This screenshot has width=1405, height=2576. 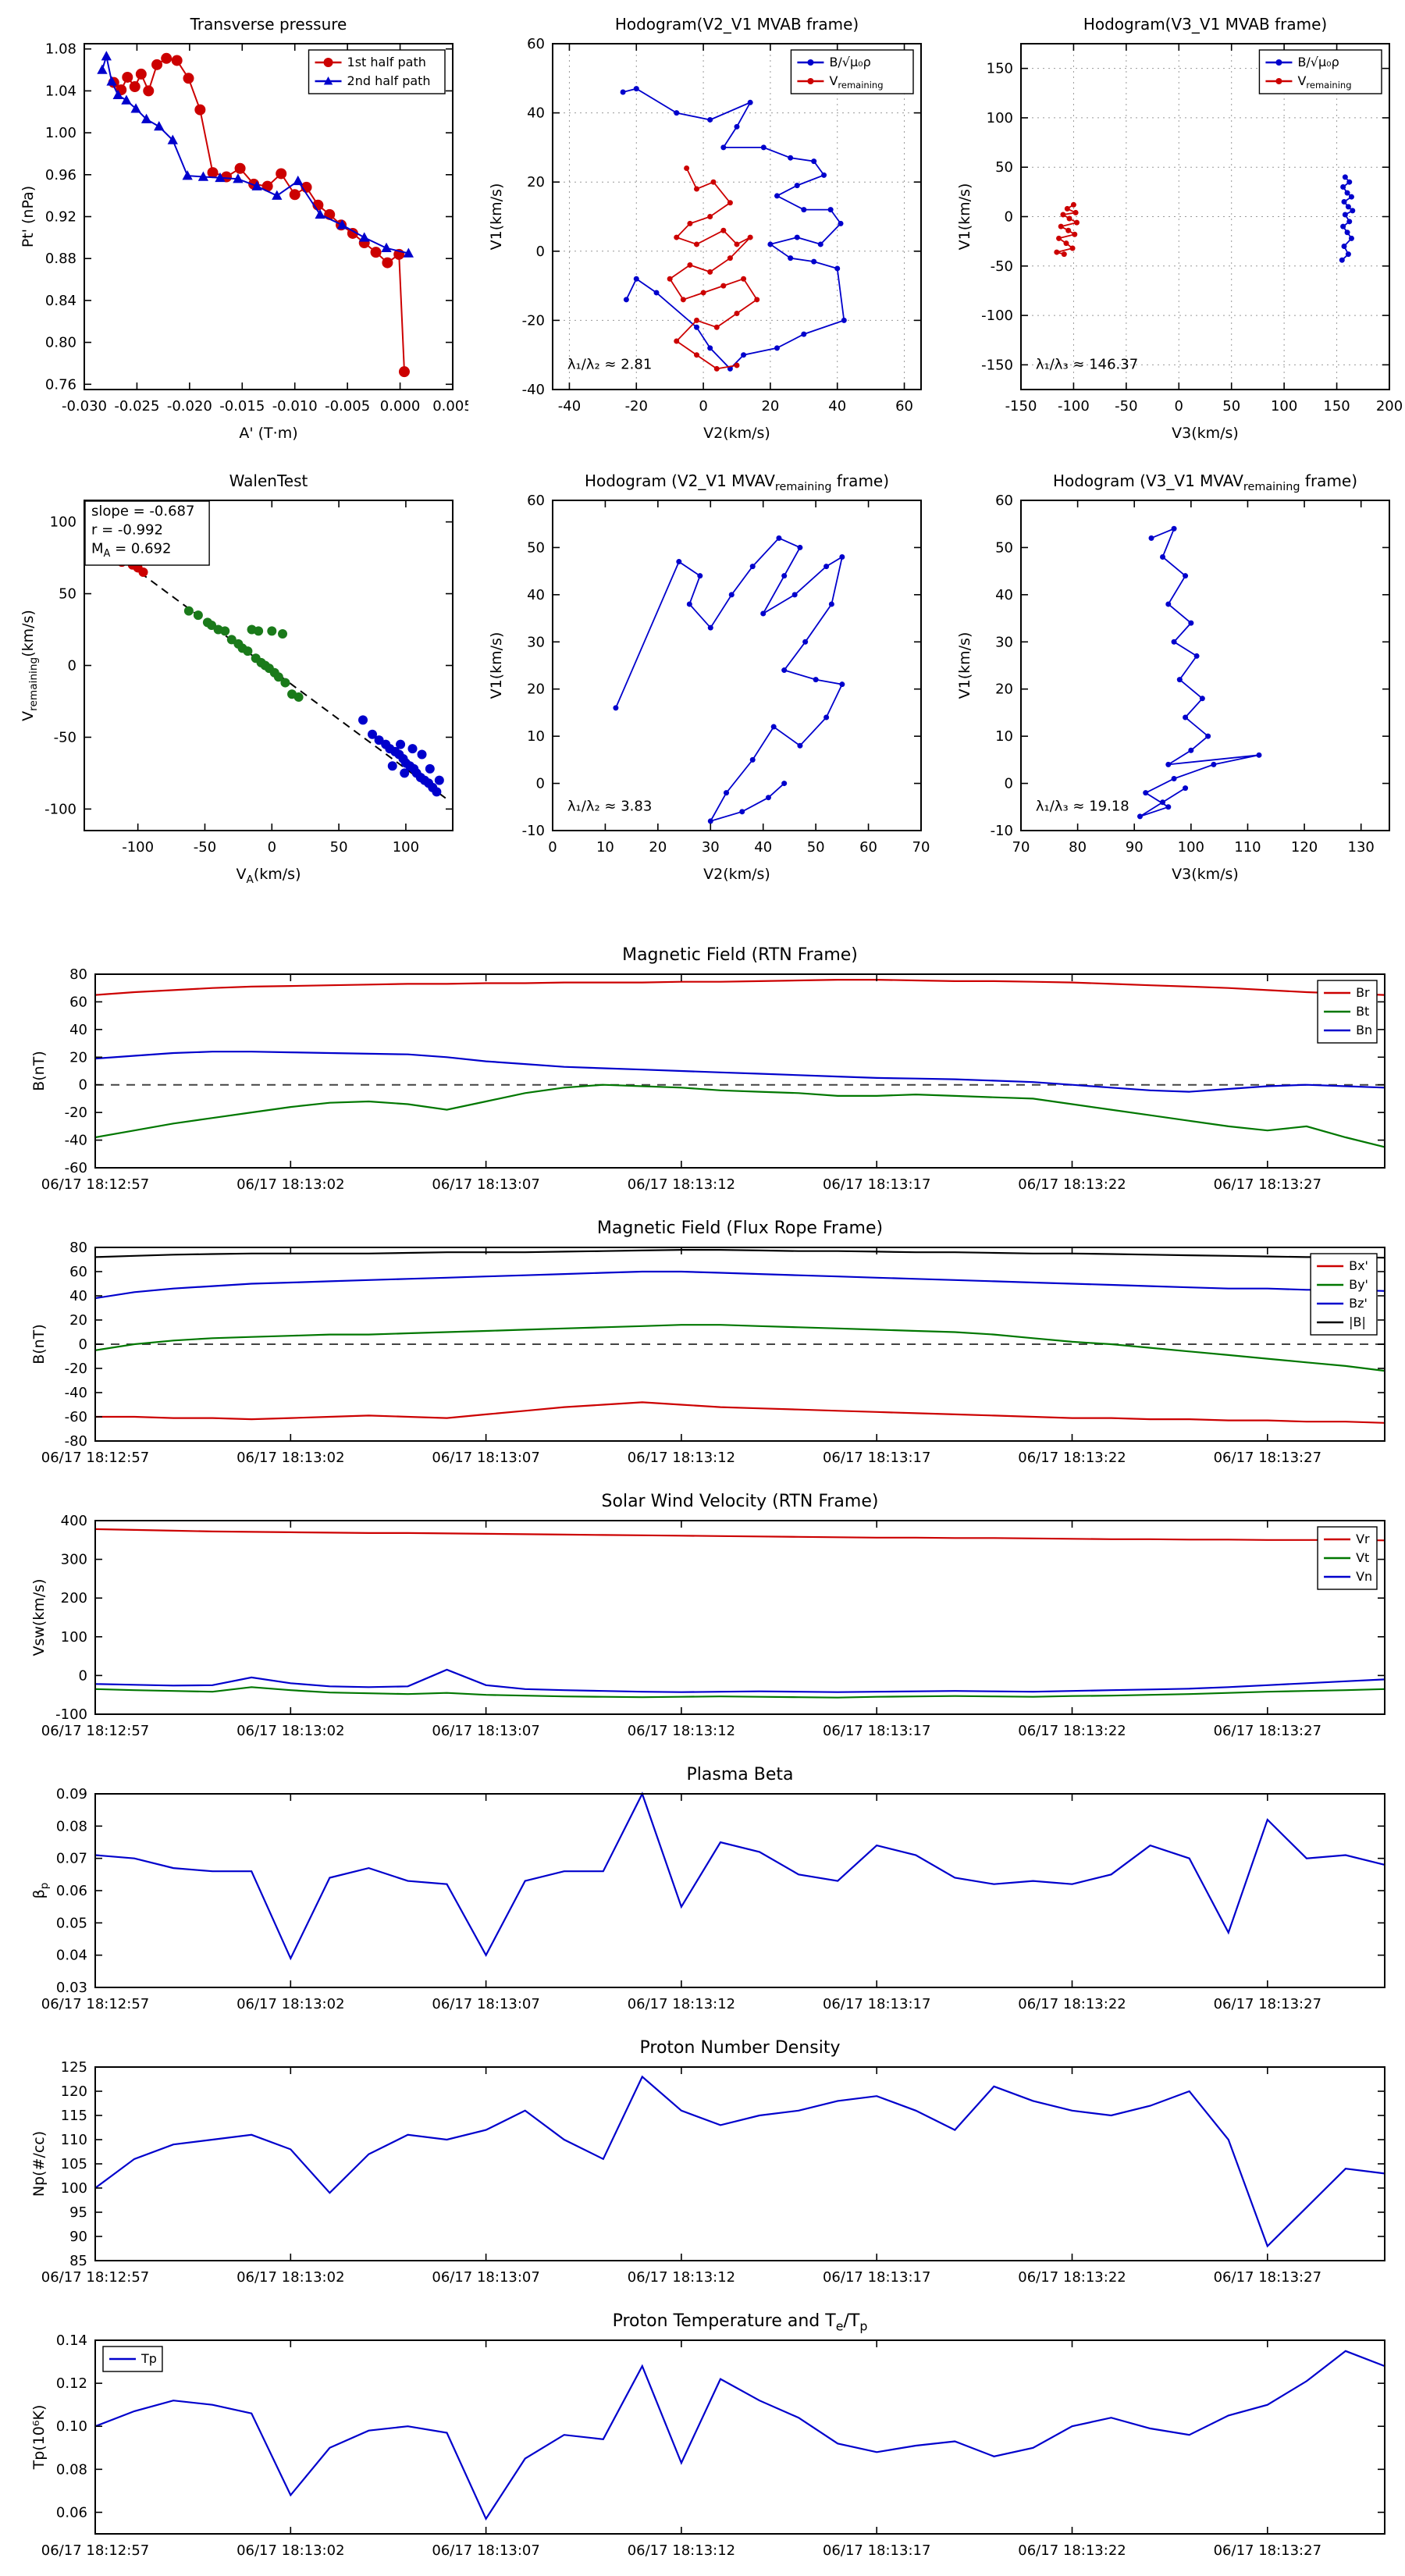 What do you see at coordinates (72, 1923) in the screenshot?
I see `svg-text: 0.05` at bounding box center [72, 1923].